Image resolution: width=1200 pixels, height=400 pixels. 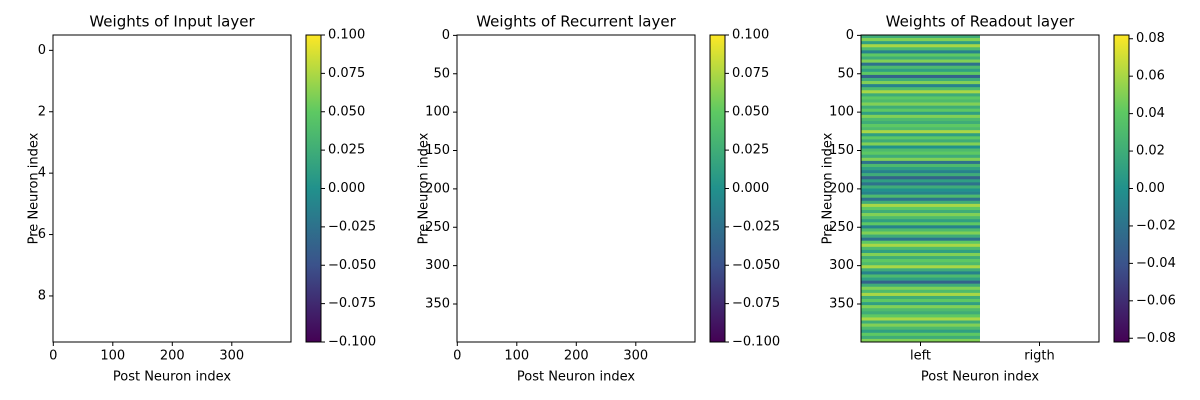 I want to click on chart-title: Weights of Input layer, so click(x=172, y=22).